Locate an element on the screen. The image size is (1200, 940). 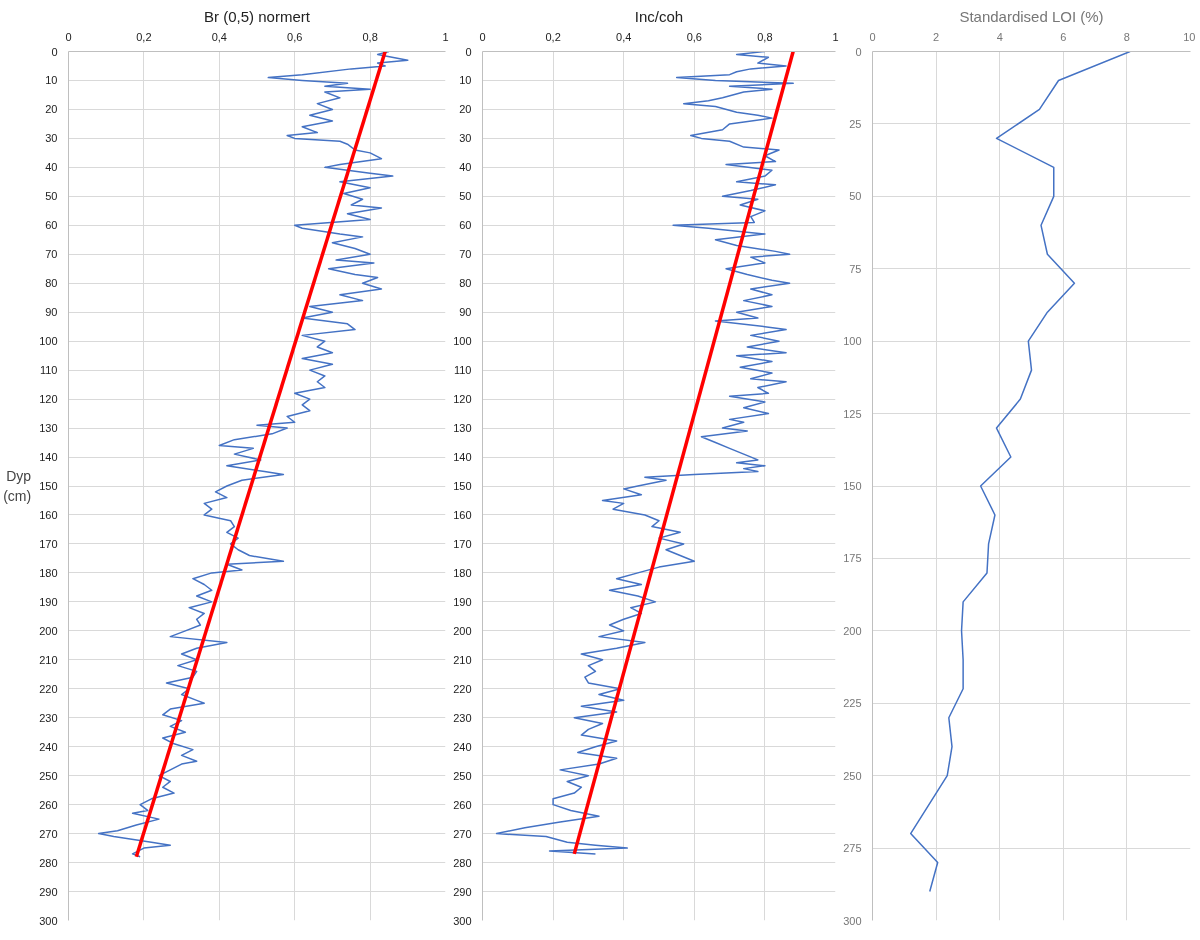
chart-title: Br (0,5) normert is located at coordinates (257, 16).